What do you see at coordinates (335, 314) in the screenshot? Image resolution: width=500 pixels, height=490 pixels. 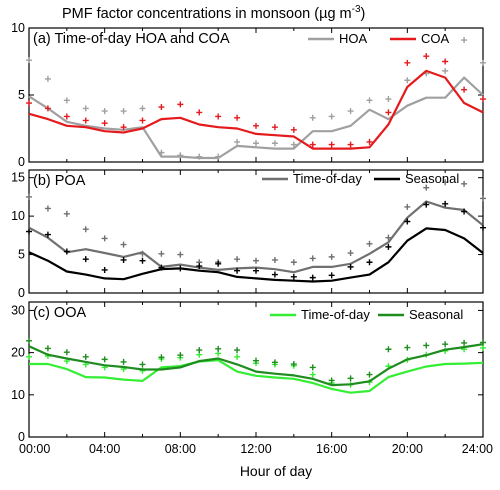 I see `legend-label: Time-of-day` at bounding box center [335, 314].